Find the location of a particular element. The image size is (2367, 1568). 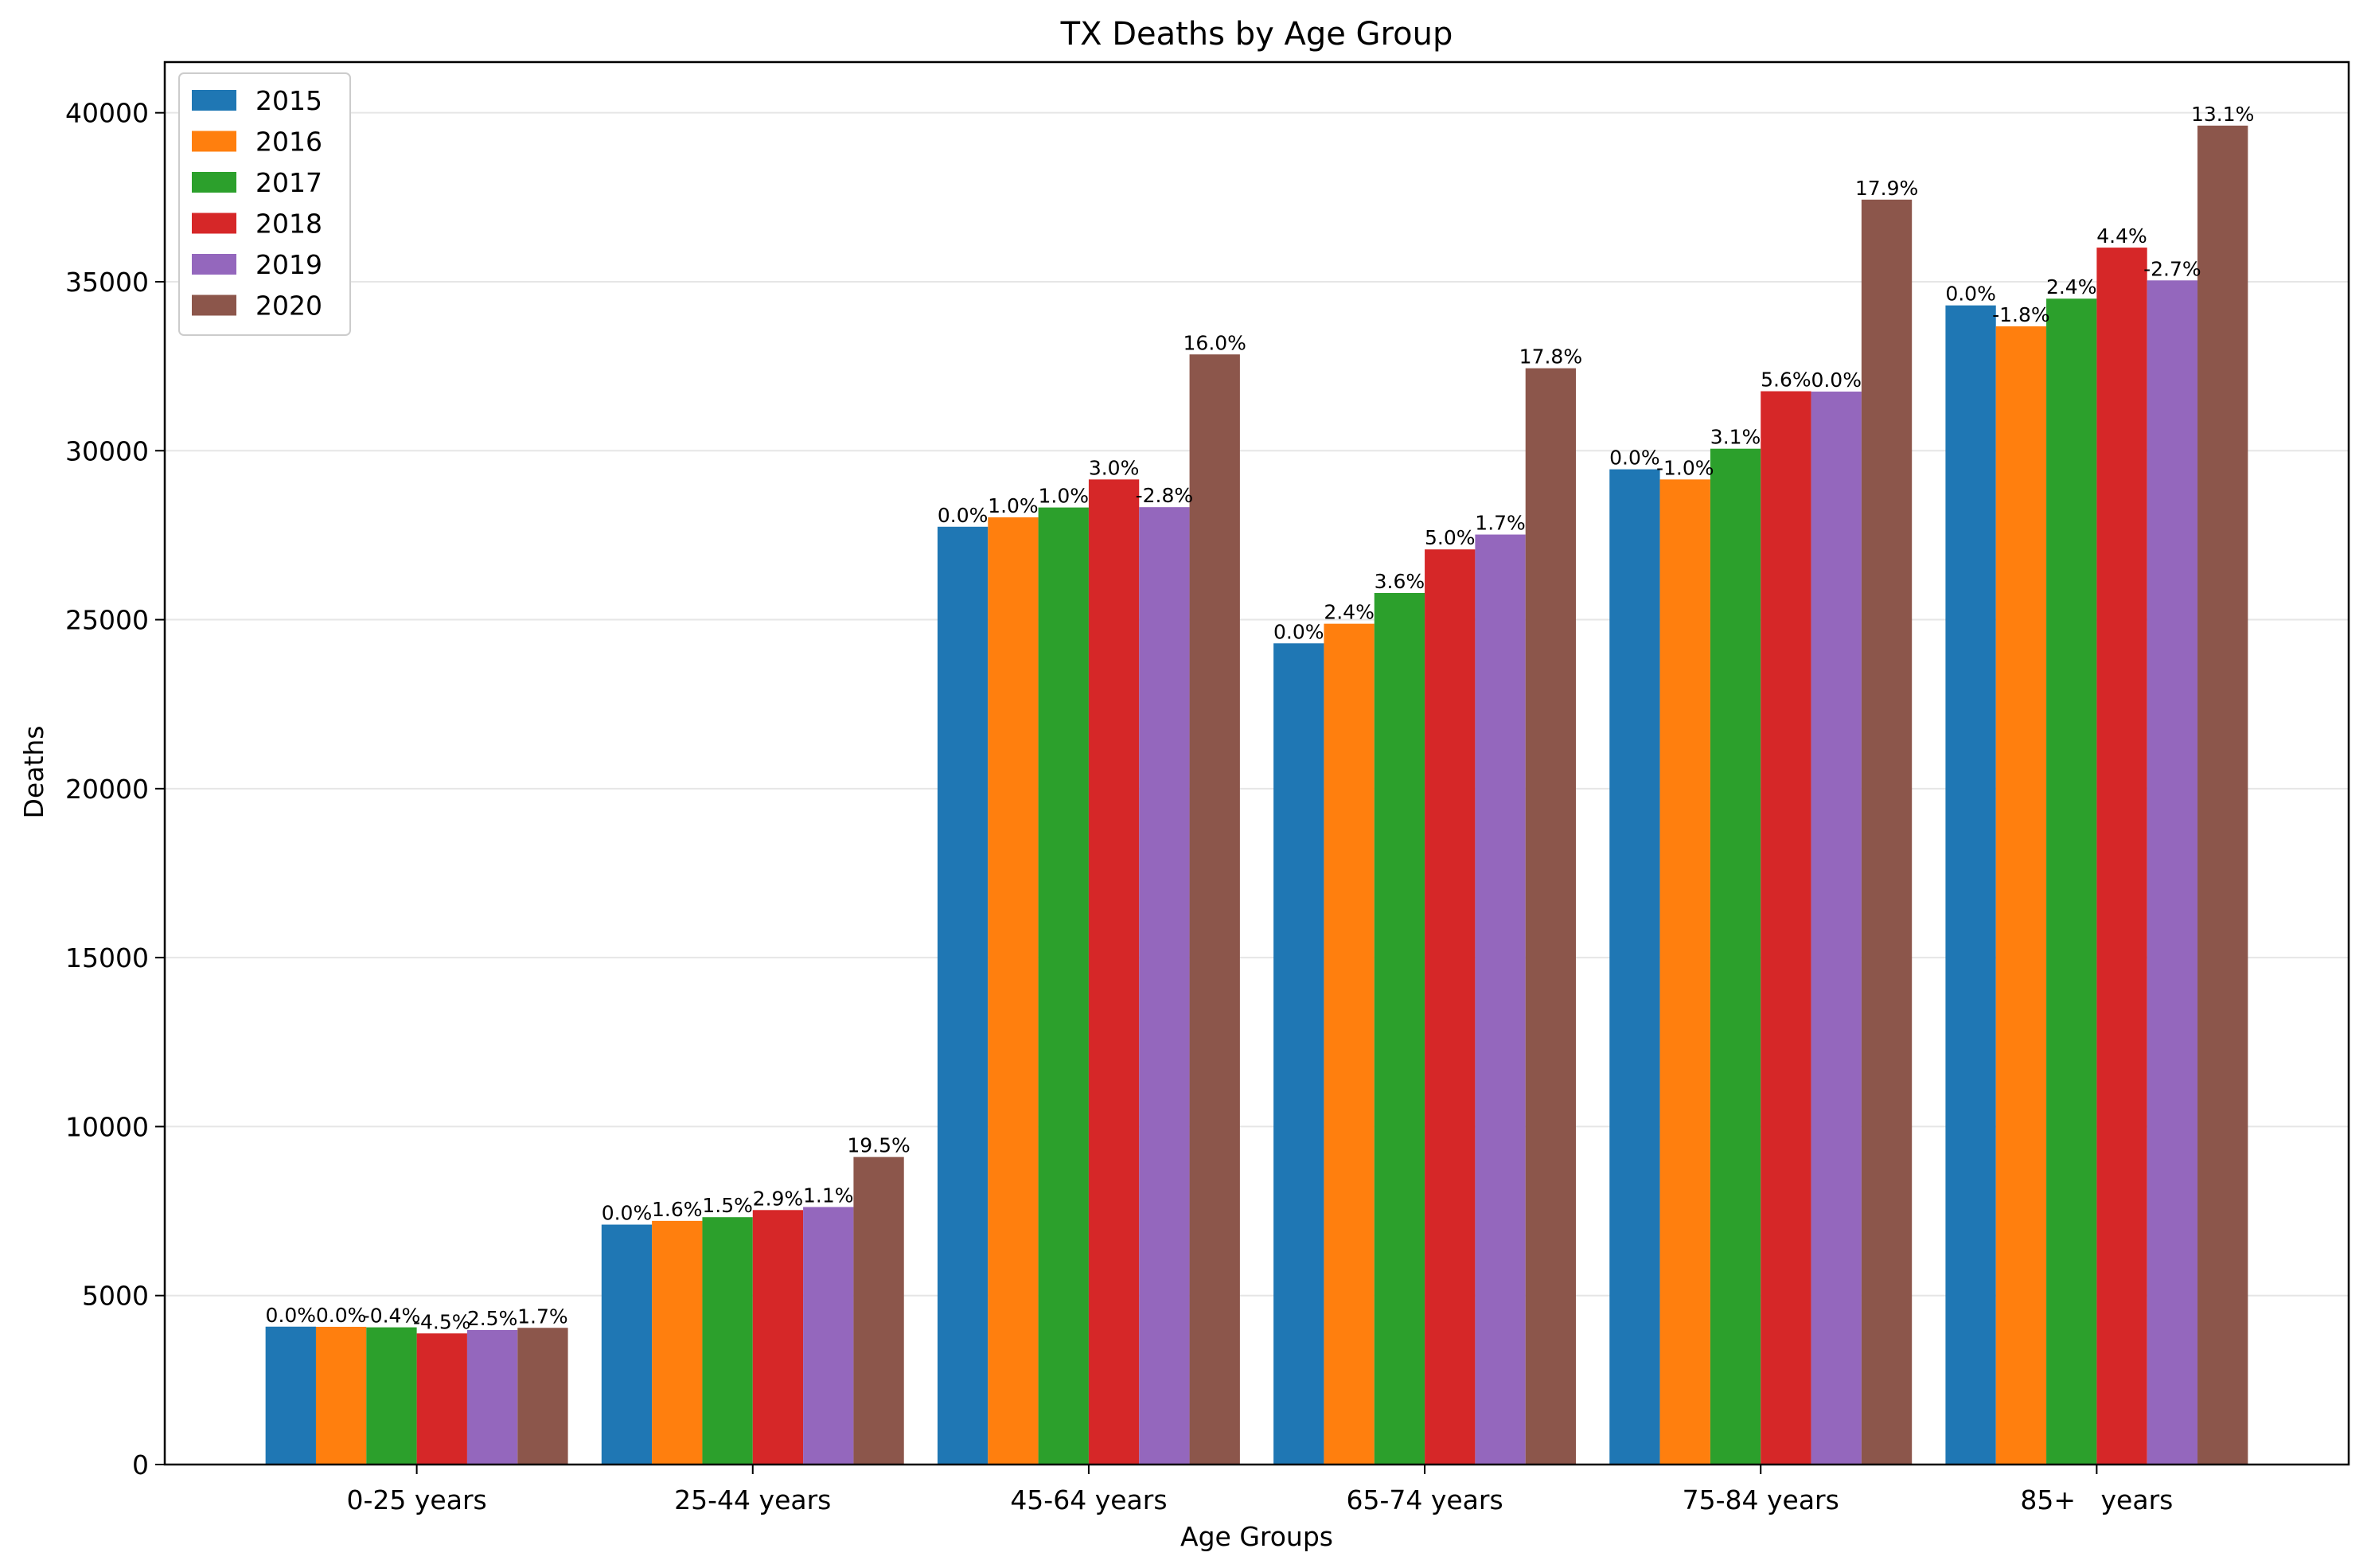

legend-swatch-2016 is located at coordinates (214, 141).